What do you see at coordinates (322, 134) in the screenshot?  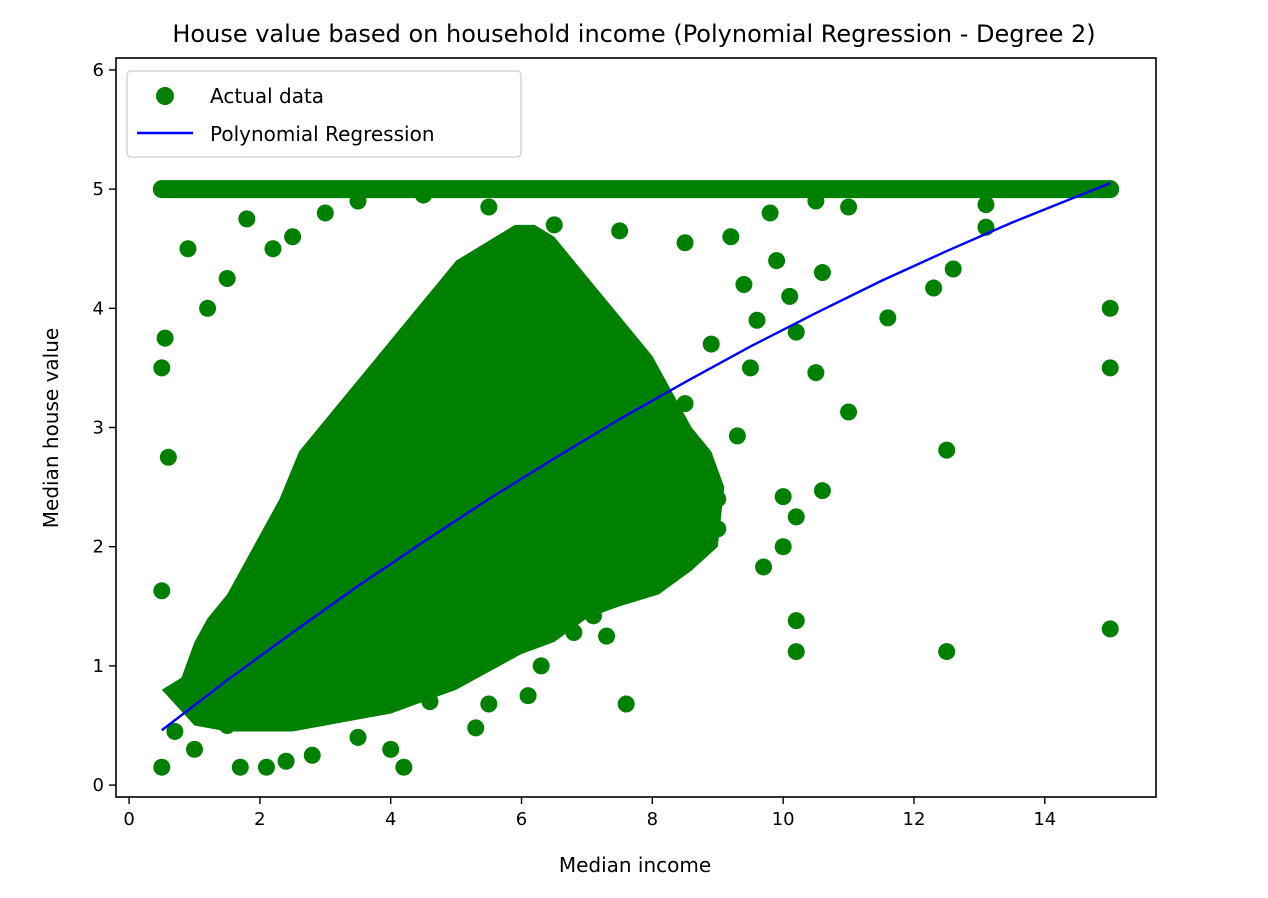 I see `legend-label-polynomial-regression: Polynomial Regression` at bounding box center [322, 134].